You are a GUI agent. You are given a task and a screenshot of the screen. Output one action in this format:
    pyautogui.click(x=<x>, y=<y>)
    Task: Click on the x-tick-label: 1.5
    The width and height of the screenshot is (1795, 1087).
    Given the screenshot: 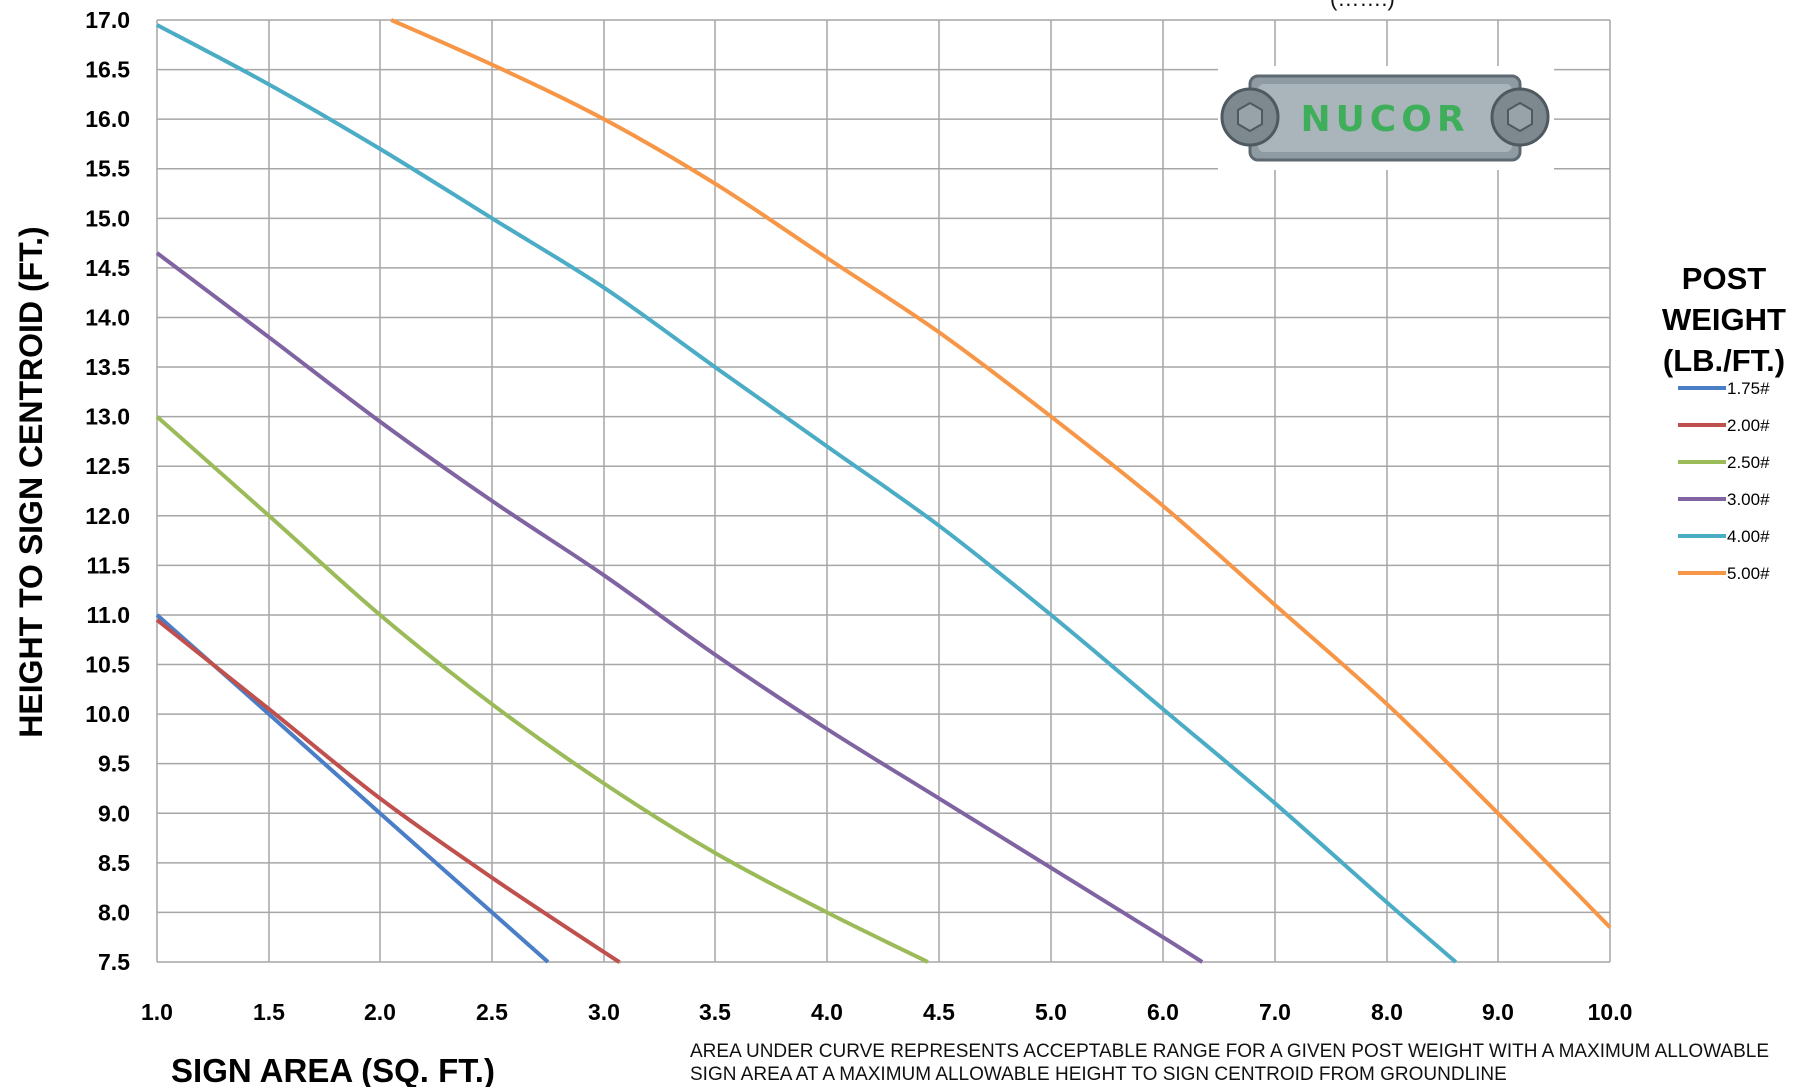 What is the action you would take?
    pyautogui.click(x=269, y=1012)
    